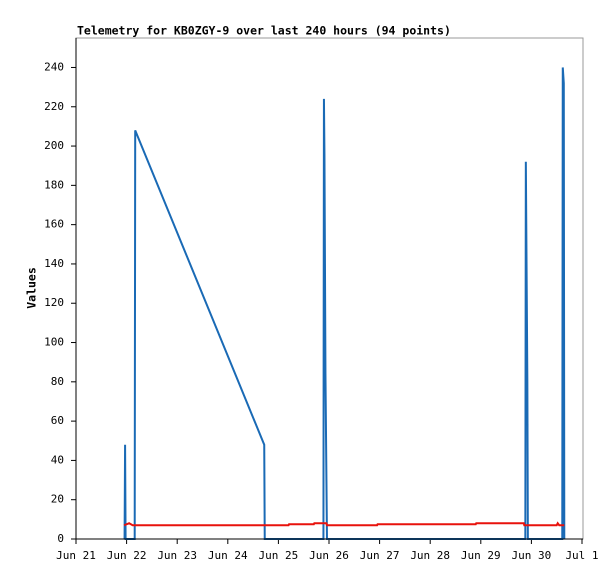  I want to click on y-tick-label: 200, so click(54, 145).